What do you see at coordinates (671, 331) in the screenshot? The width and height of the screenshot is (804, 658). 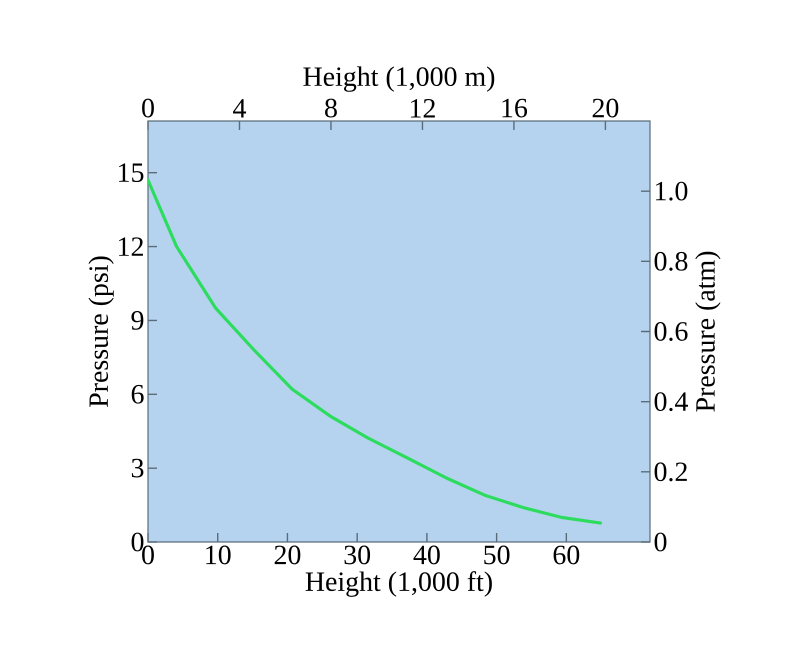 I see `y2-tick-label: 0.6` at bounding box center [671, 331].